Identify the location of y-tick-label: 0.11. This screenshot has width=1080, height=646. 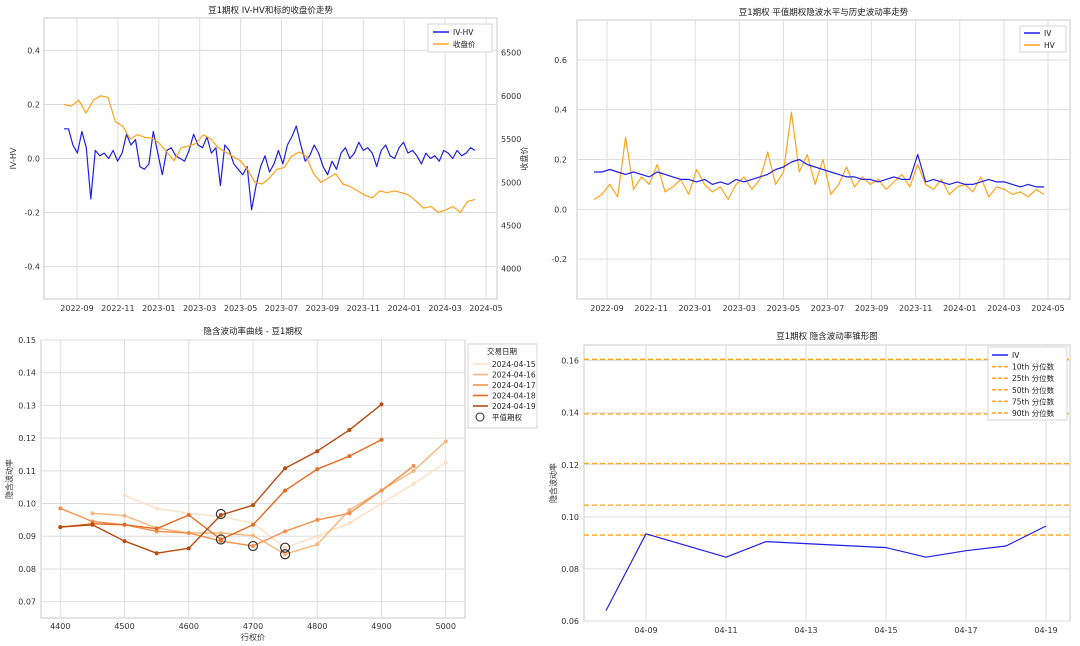
(27, 471).